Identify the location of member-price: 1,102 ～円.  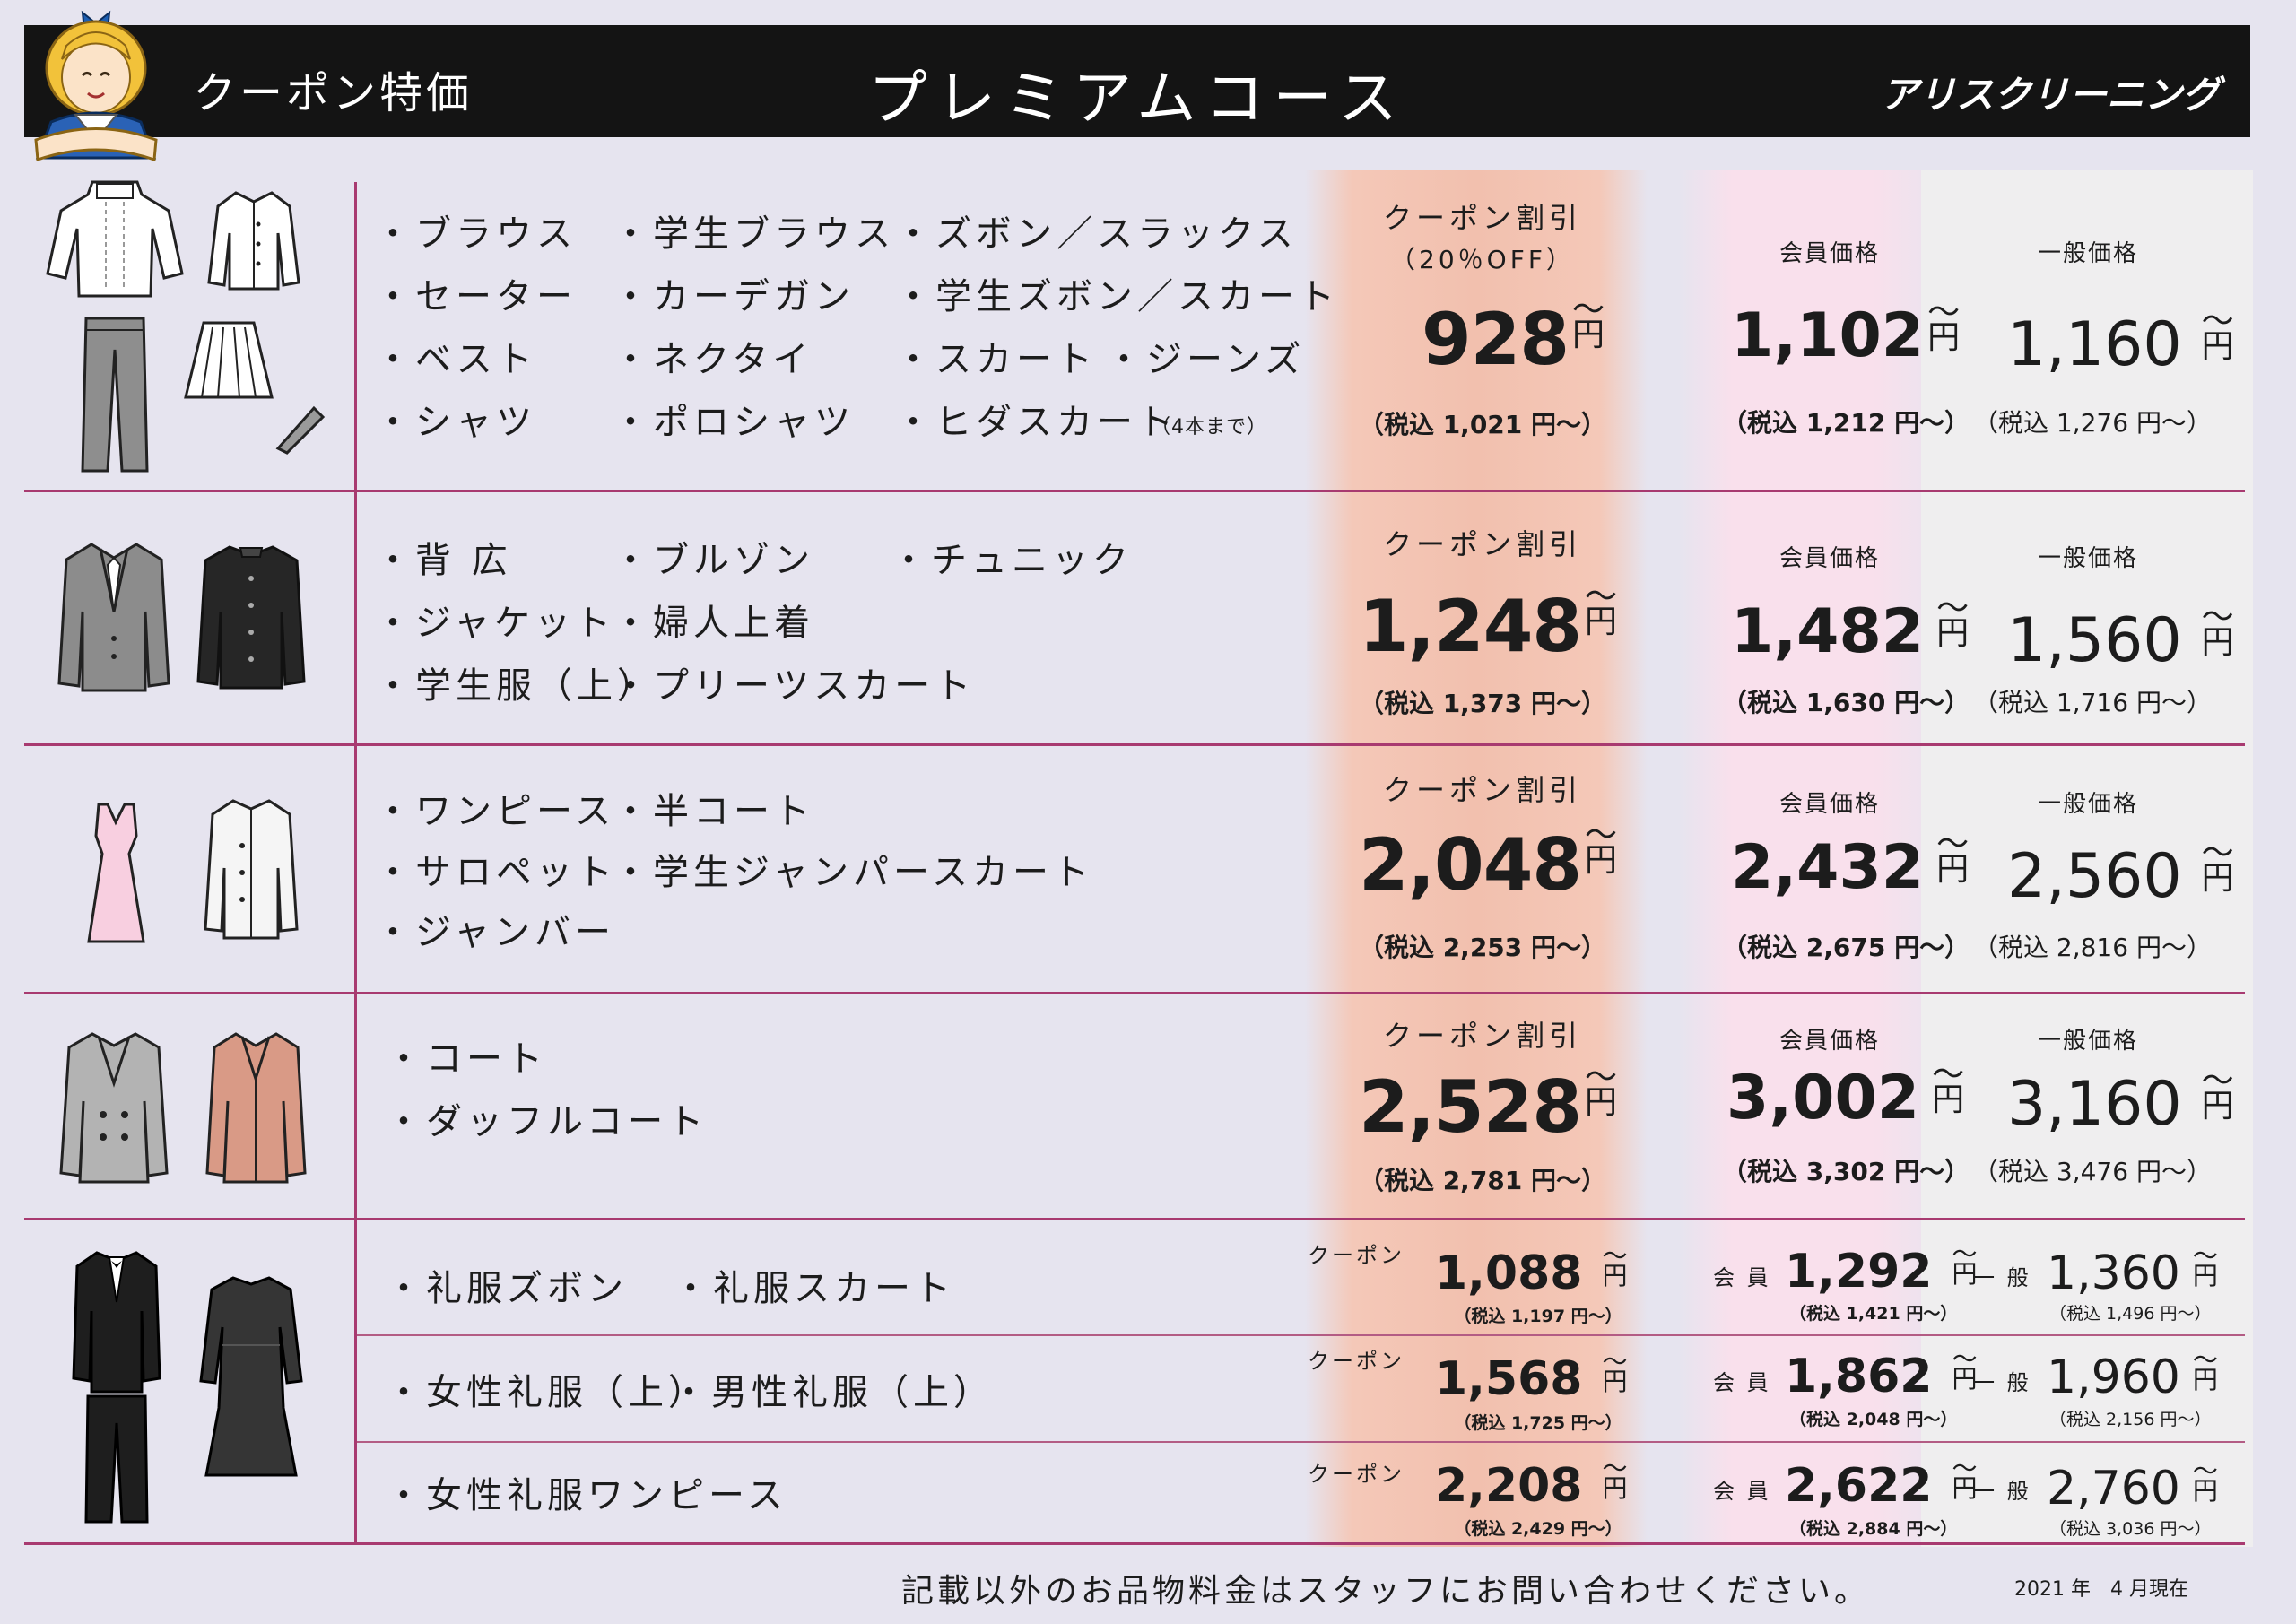
(1846, 333).